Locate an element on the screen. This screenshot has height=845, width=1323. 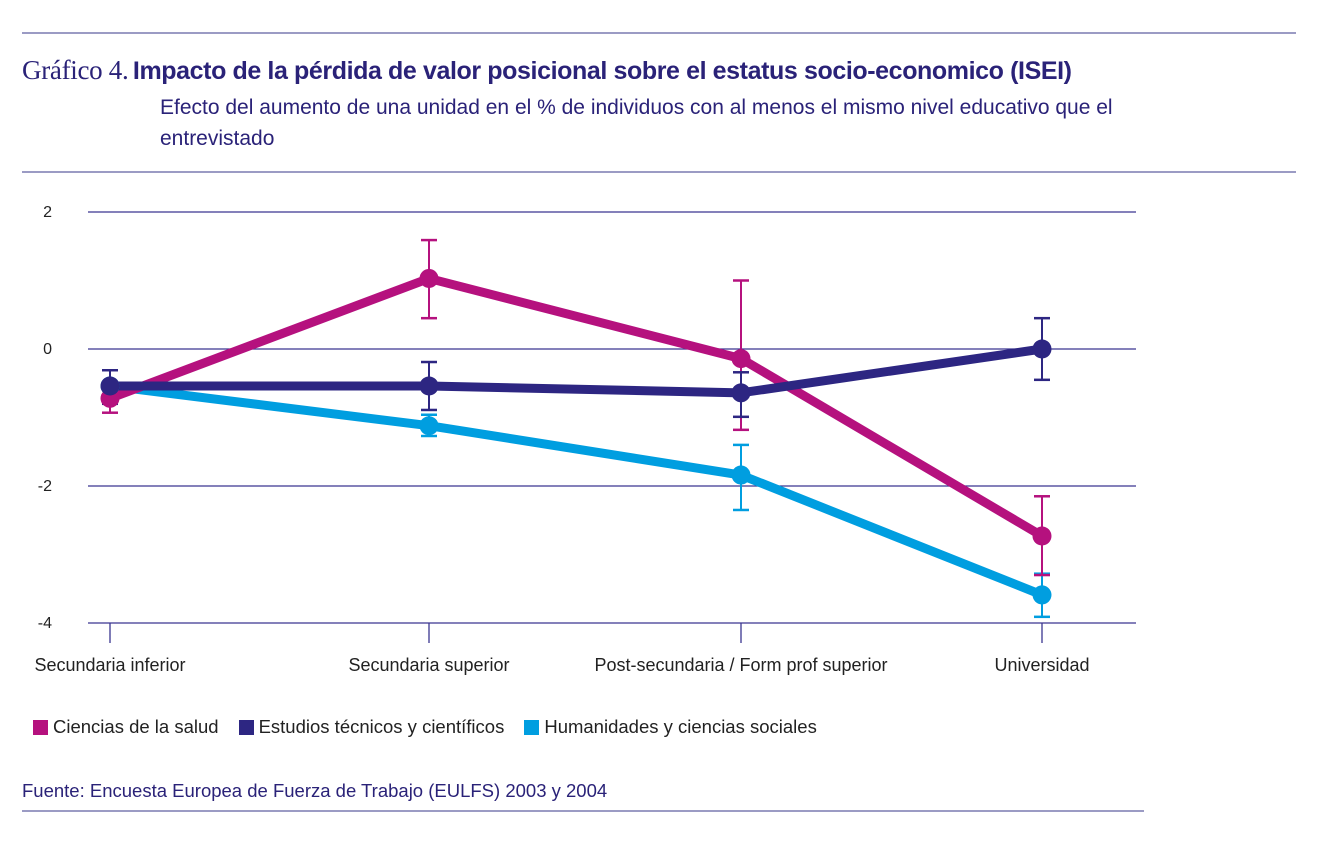
x-tick-label: Universidad is located at coordinates (1041, 665).